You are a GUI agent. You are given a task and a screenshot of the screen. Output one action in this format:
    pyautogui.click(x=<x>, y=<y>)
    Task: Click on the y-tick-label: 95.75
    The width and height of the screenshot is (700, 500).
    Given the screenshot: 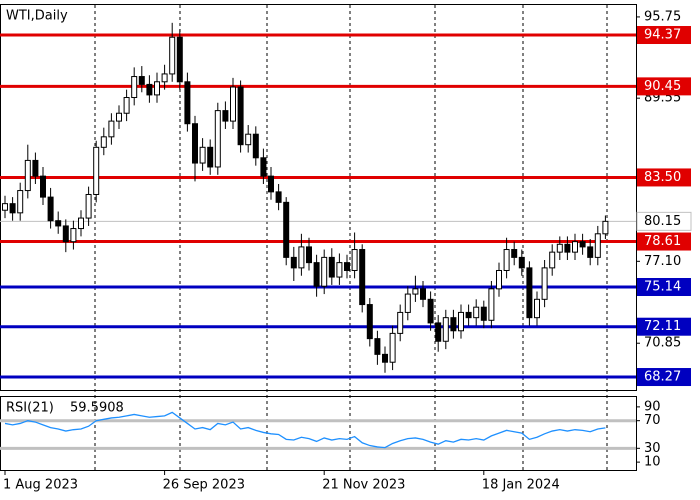 What is the action you would take?
    pyautogui.click(x=662, y=16)
    